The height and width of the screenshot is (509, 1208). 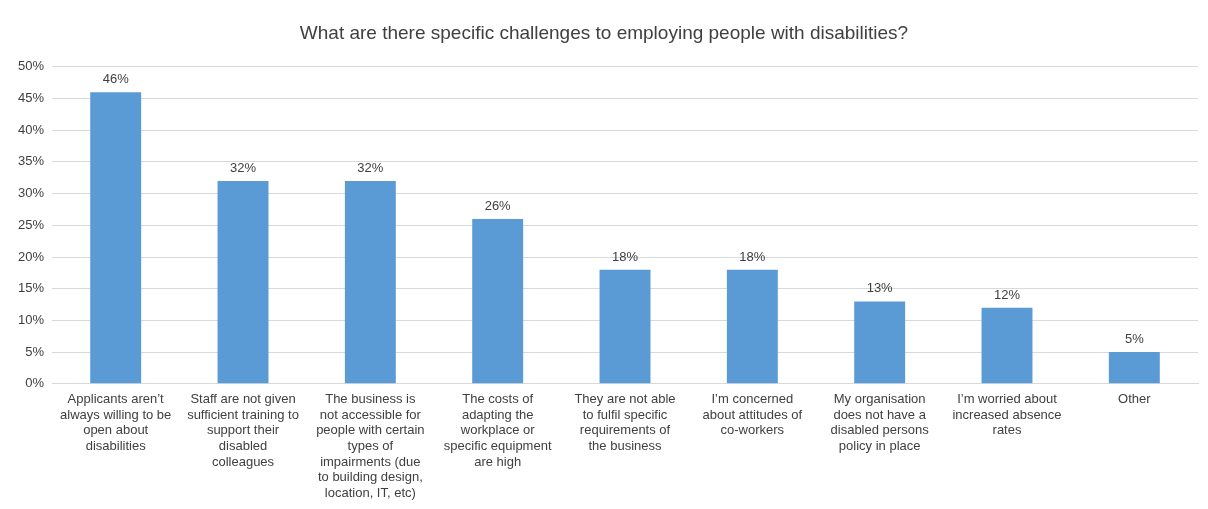 I want to click on x-tick-label: I’m worried about increased absence rates, so click(x=1007, y=414).